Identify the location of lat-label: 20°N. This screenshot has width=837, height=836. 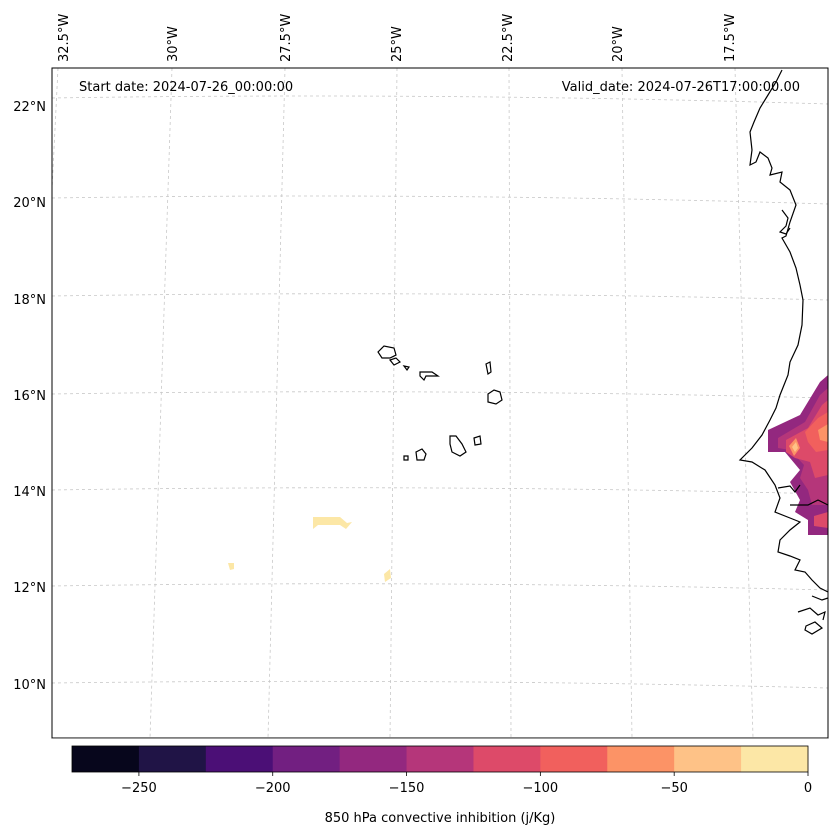
(29, 203).